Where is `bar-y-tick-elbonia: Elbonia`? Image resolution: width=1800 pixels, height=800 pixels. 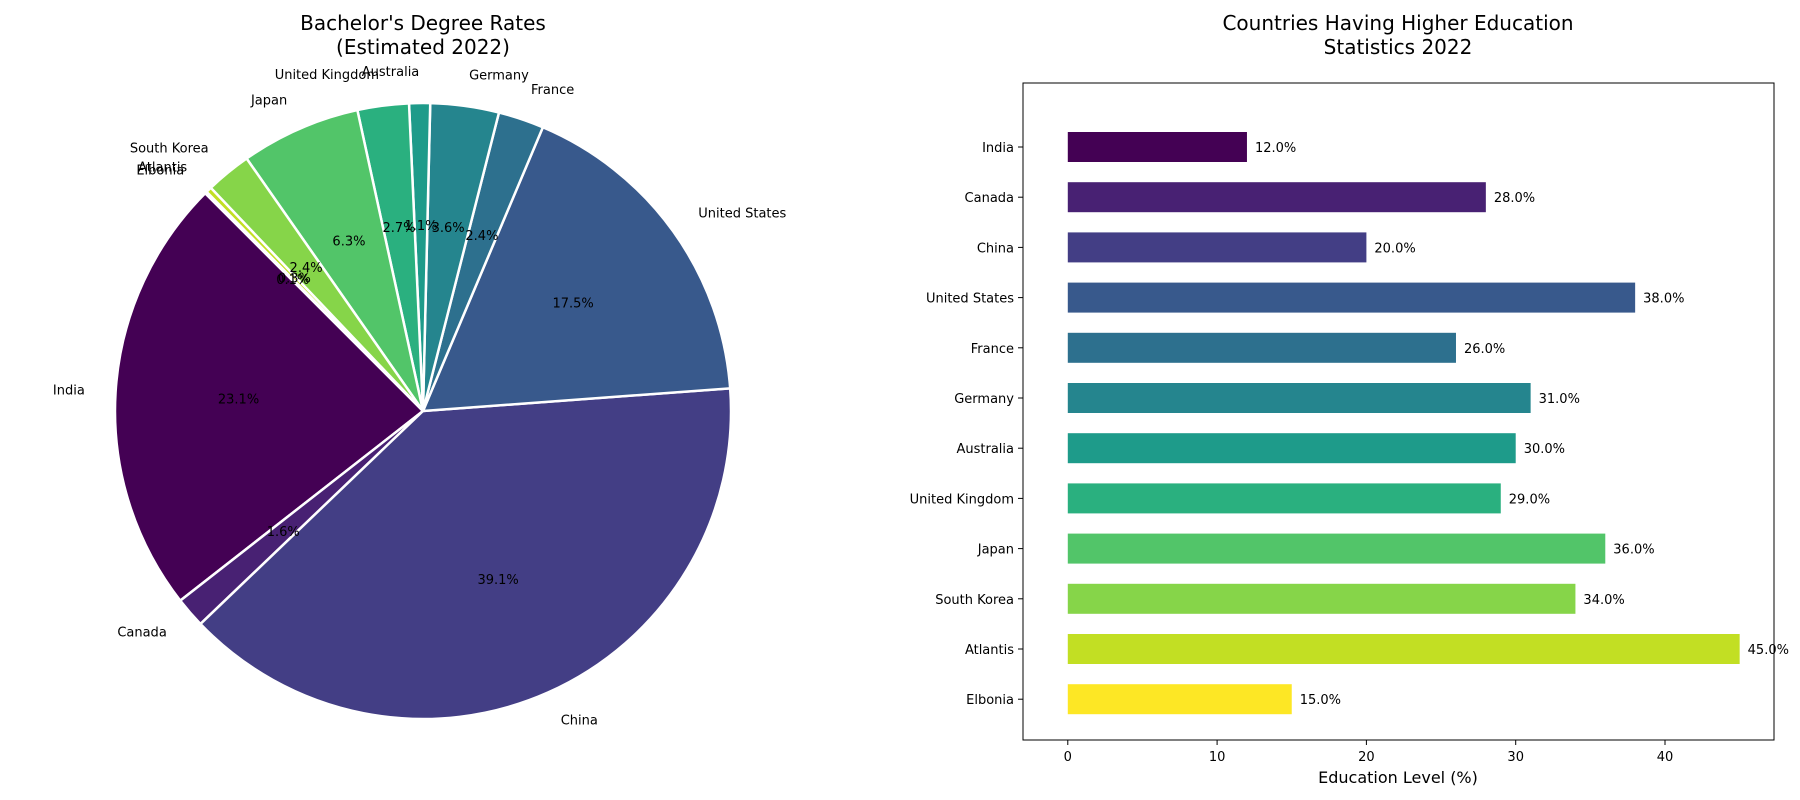
bar-y-tick-elbonia: Elbonia is located at coordinates (990, 700).